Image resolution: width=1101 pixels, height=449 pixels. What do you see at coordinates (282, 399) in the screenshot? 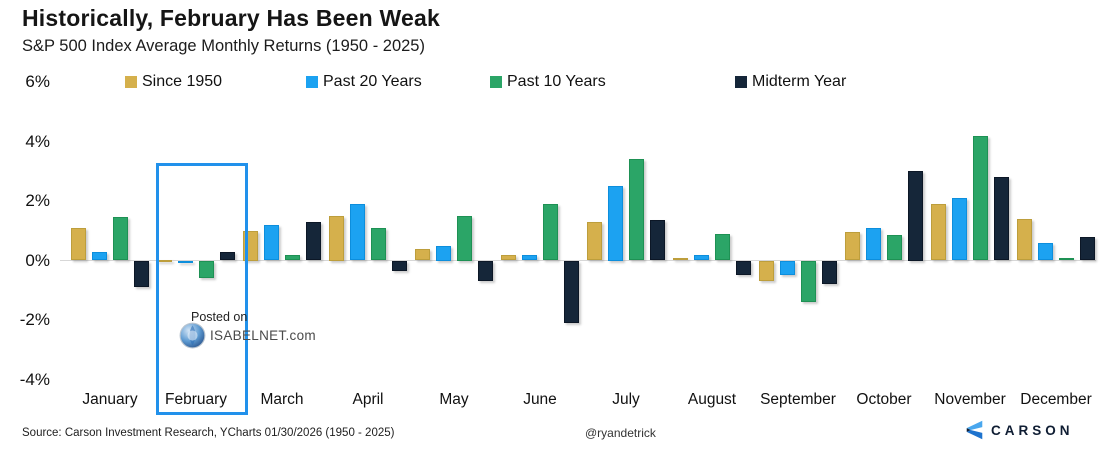
I see `x-axis-label: March` at bounding box center [282, 399].